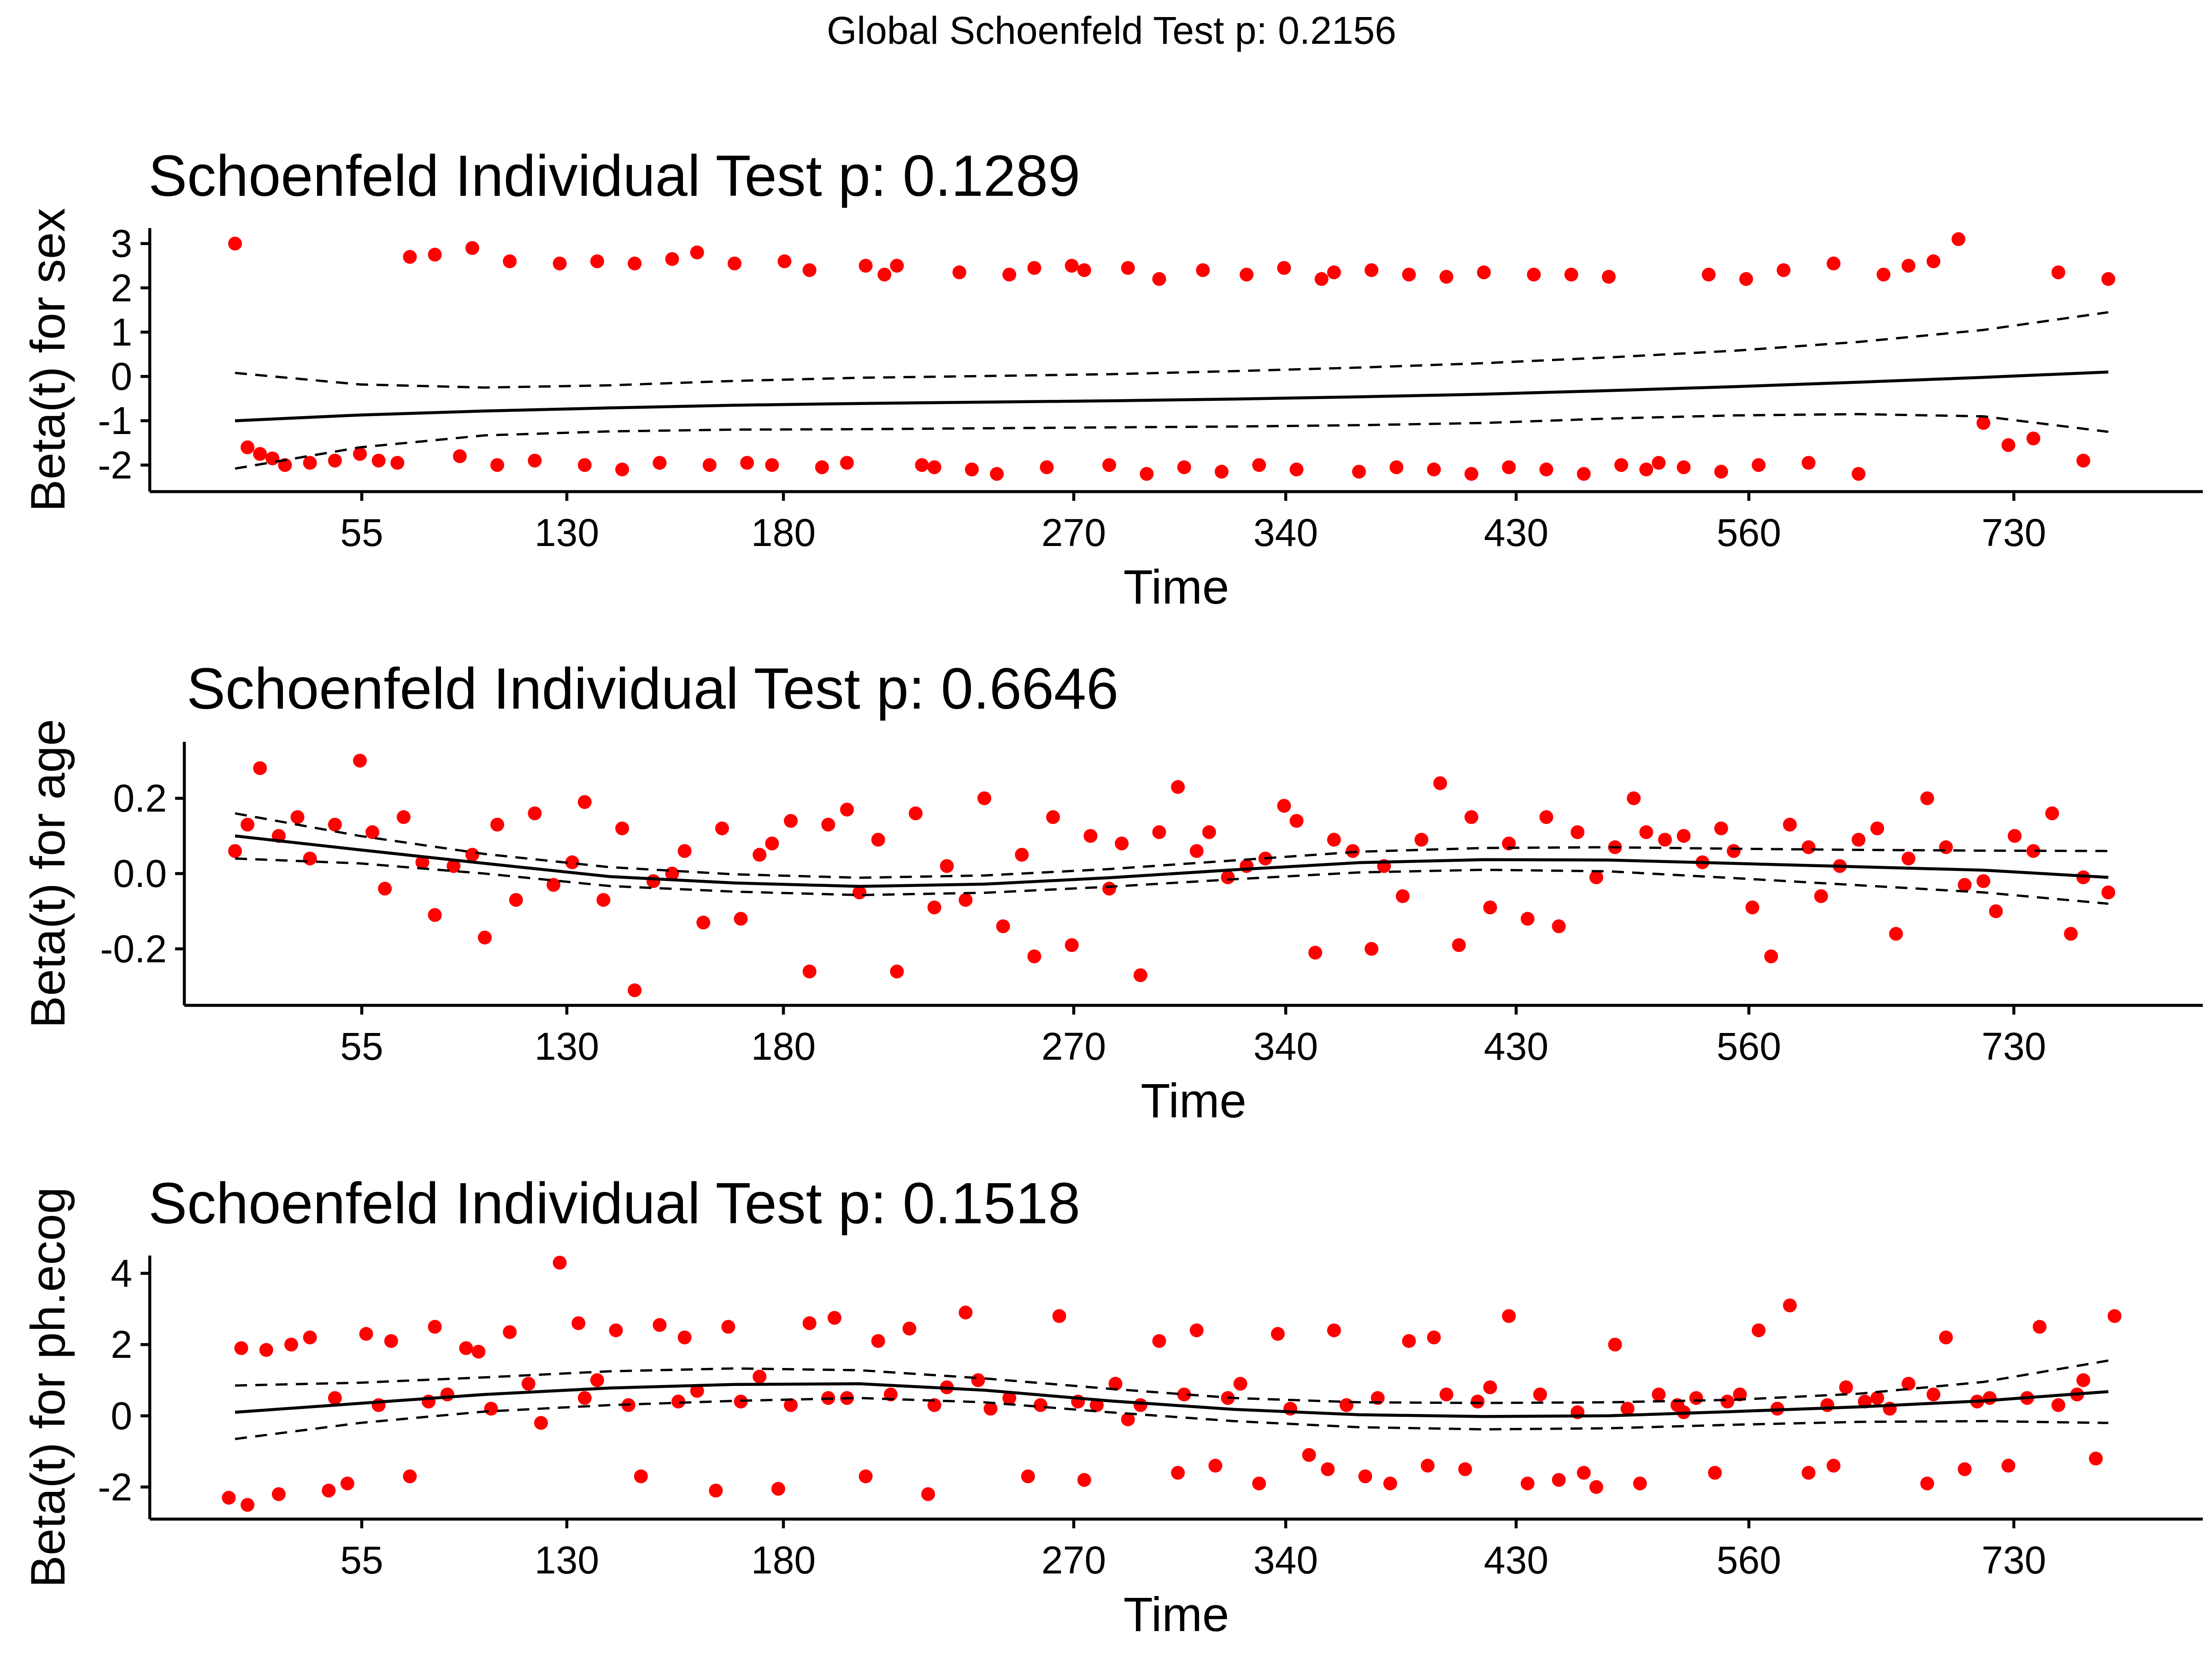 Image resolution: width=2212 pixels, height=1661 pixels. What do you see at coordinates (121, 1344) in the screenshot?
I see `y-tick-label: 2` at bounding box center [121, 1344].